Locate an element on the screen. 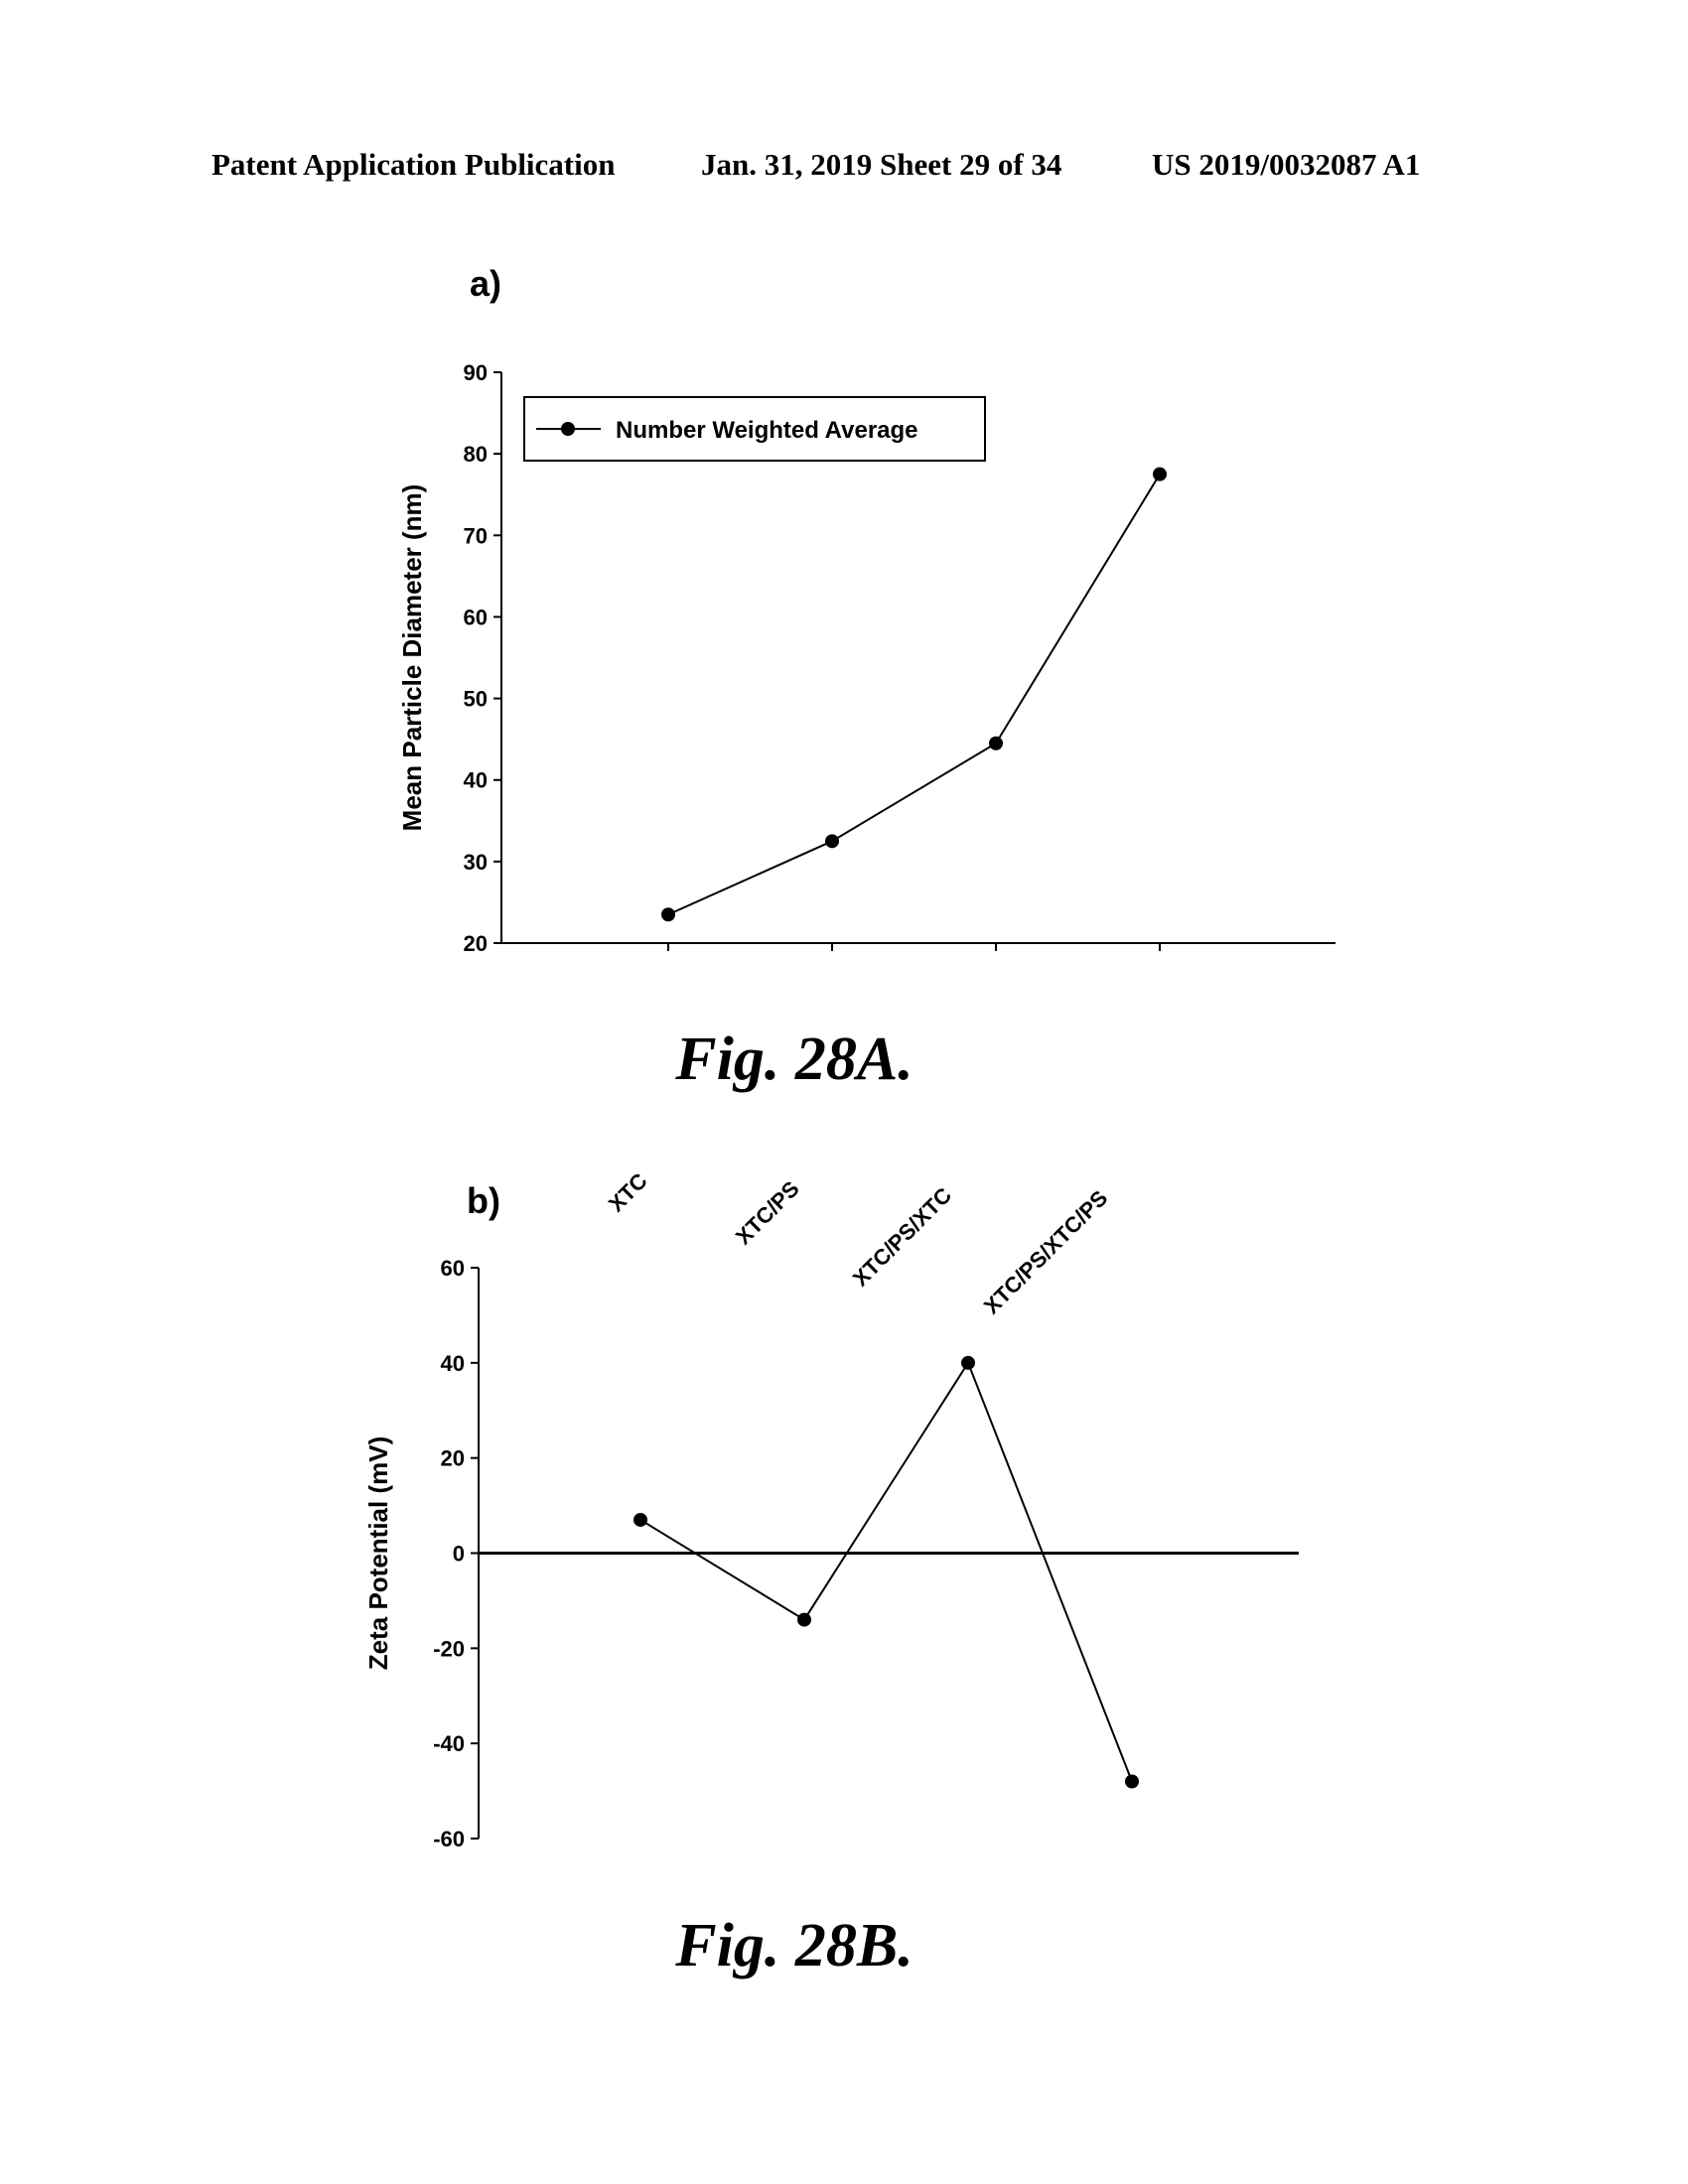 Image resolution: width=1688 pixels, height=2184 pixels. panel-label-b: b) is located at coordinates (483, 1200).